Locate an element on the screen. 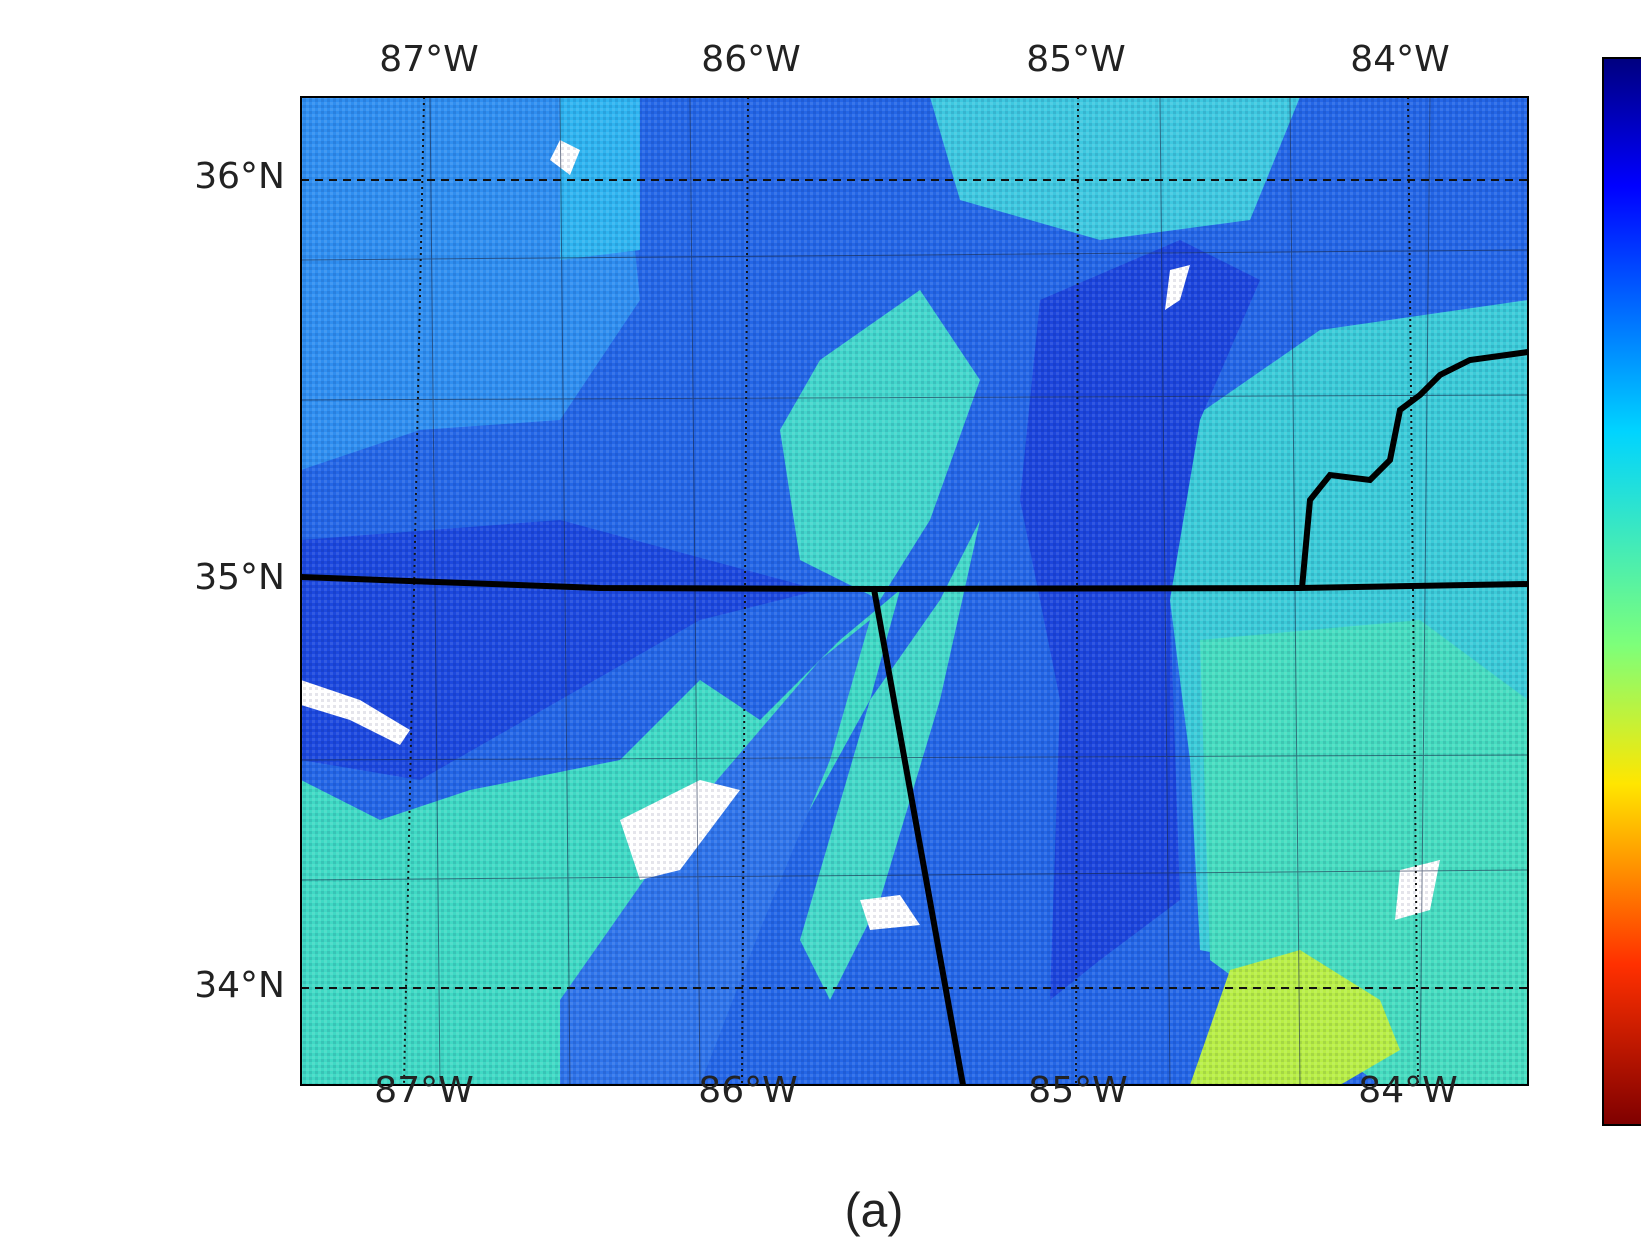  lat-label: 36°N is located at coordinates (239, 176).